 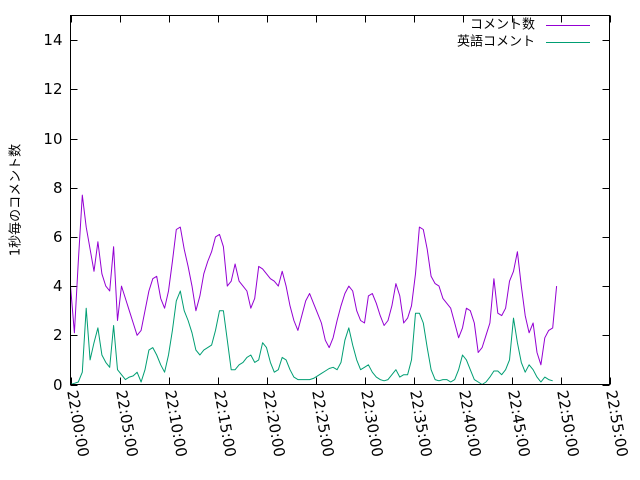 I want to click on y-tick-labels: 0 2 4 6 8 10 12 14, so click(x=52, y=212).